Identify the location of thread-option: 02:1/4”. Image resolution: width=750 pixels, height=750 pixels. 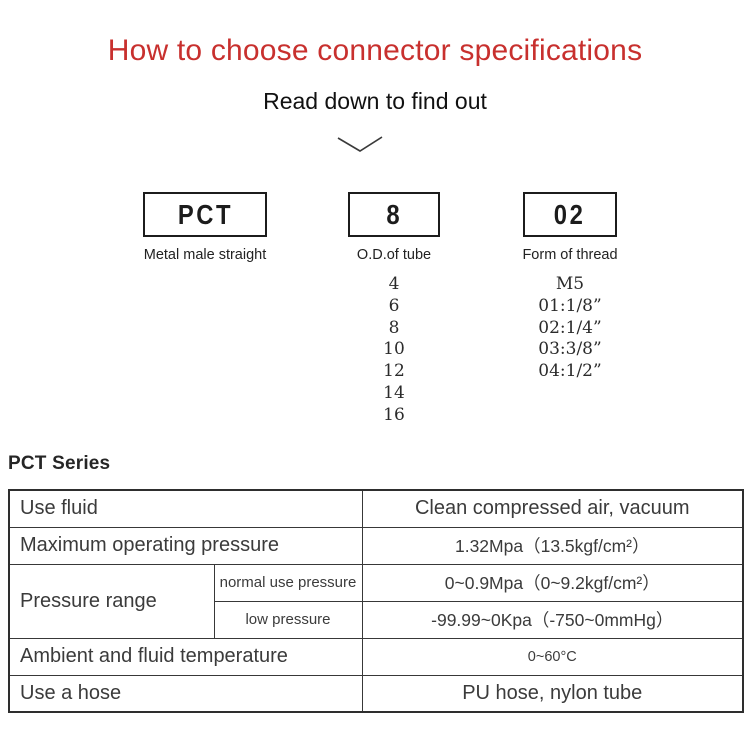
(570, 327).